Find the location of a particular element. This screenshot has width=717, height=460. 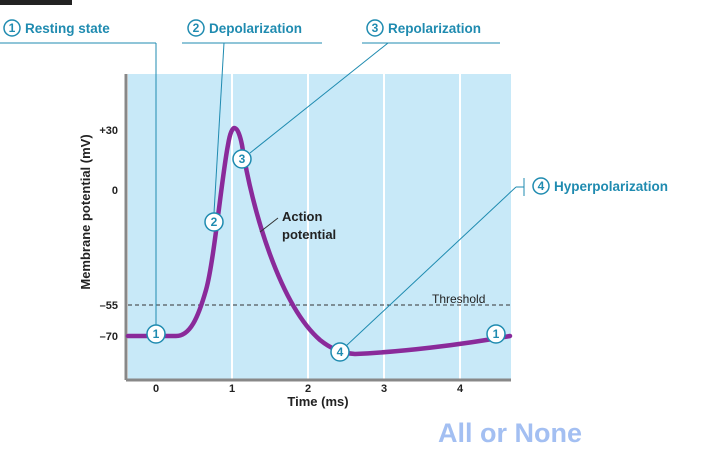

cropped-heading-fragment is located at coordinates (36, 2).